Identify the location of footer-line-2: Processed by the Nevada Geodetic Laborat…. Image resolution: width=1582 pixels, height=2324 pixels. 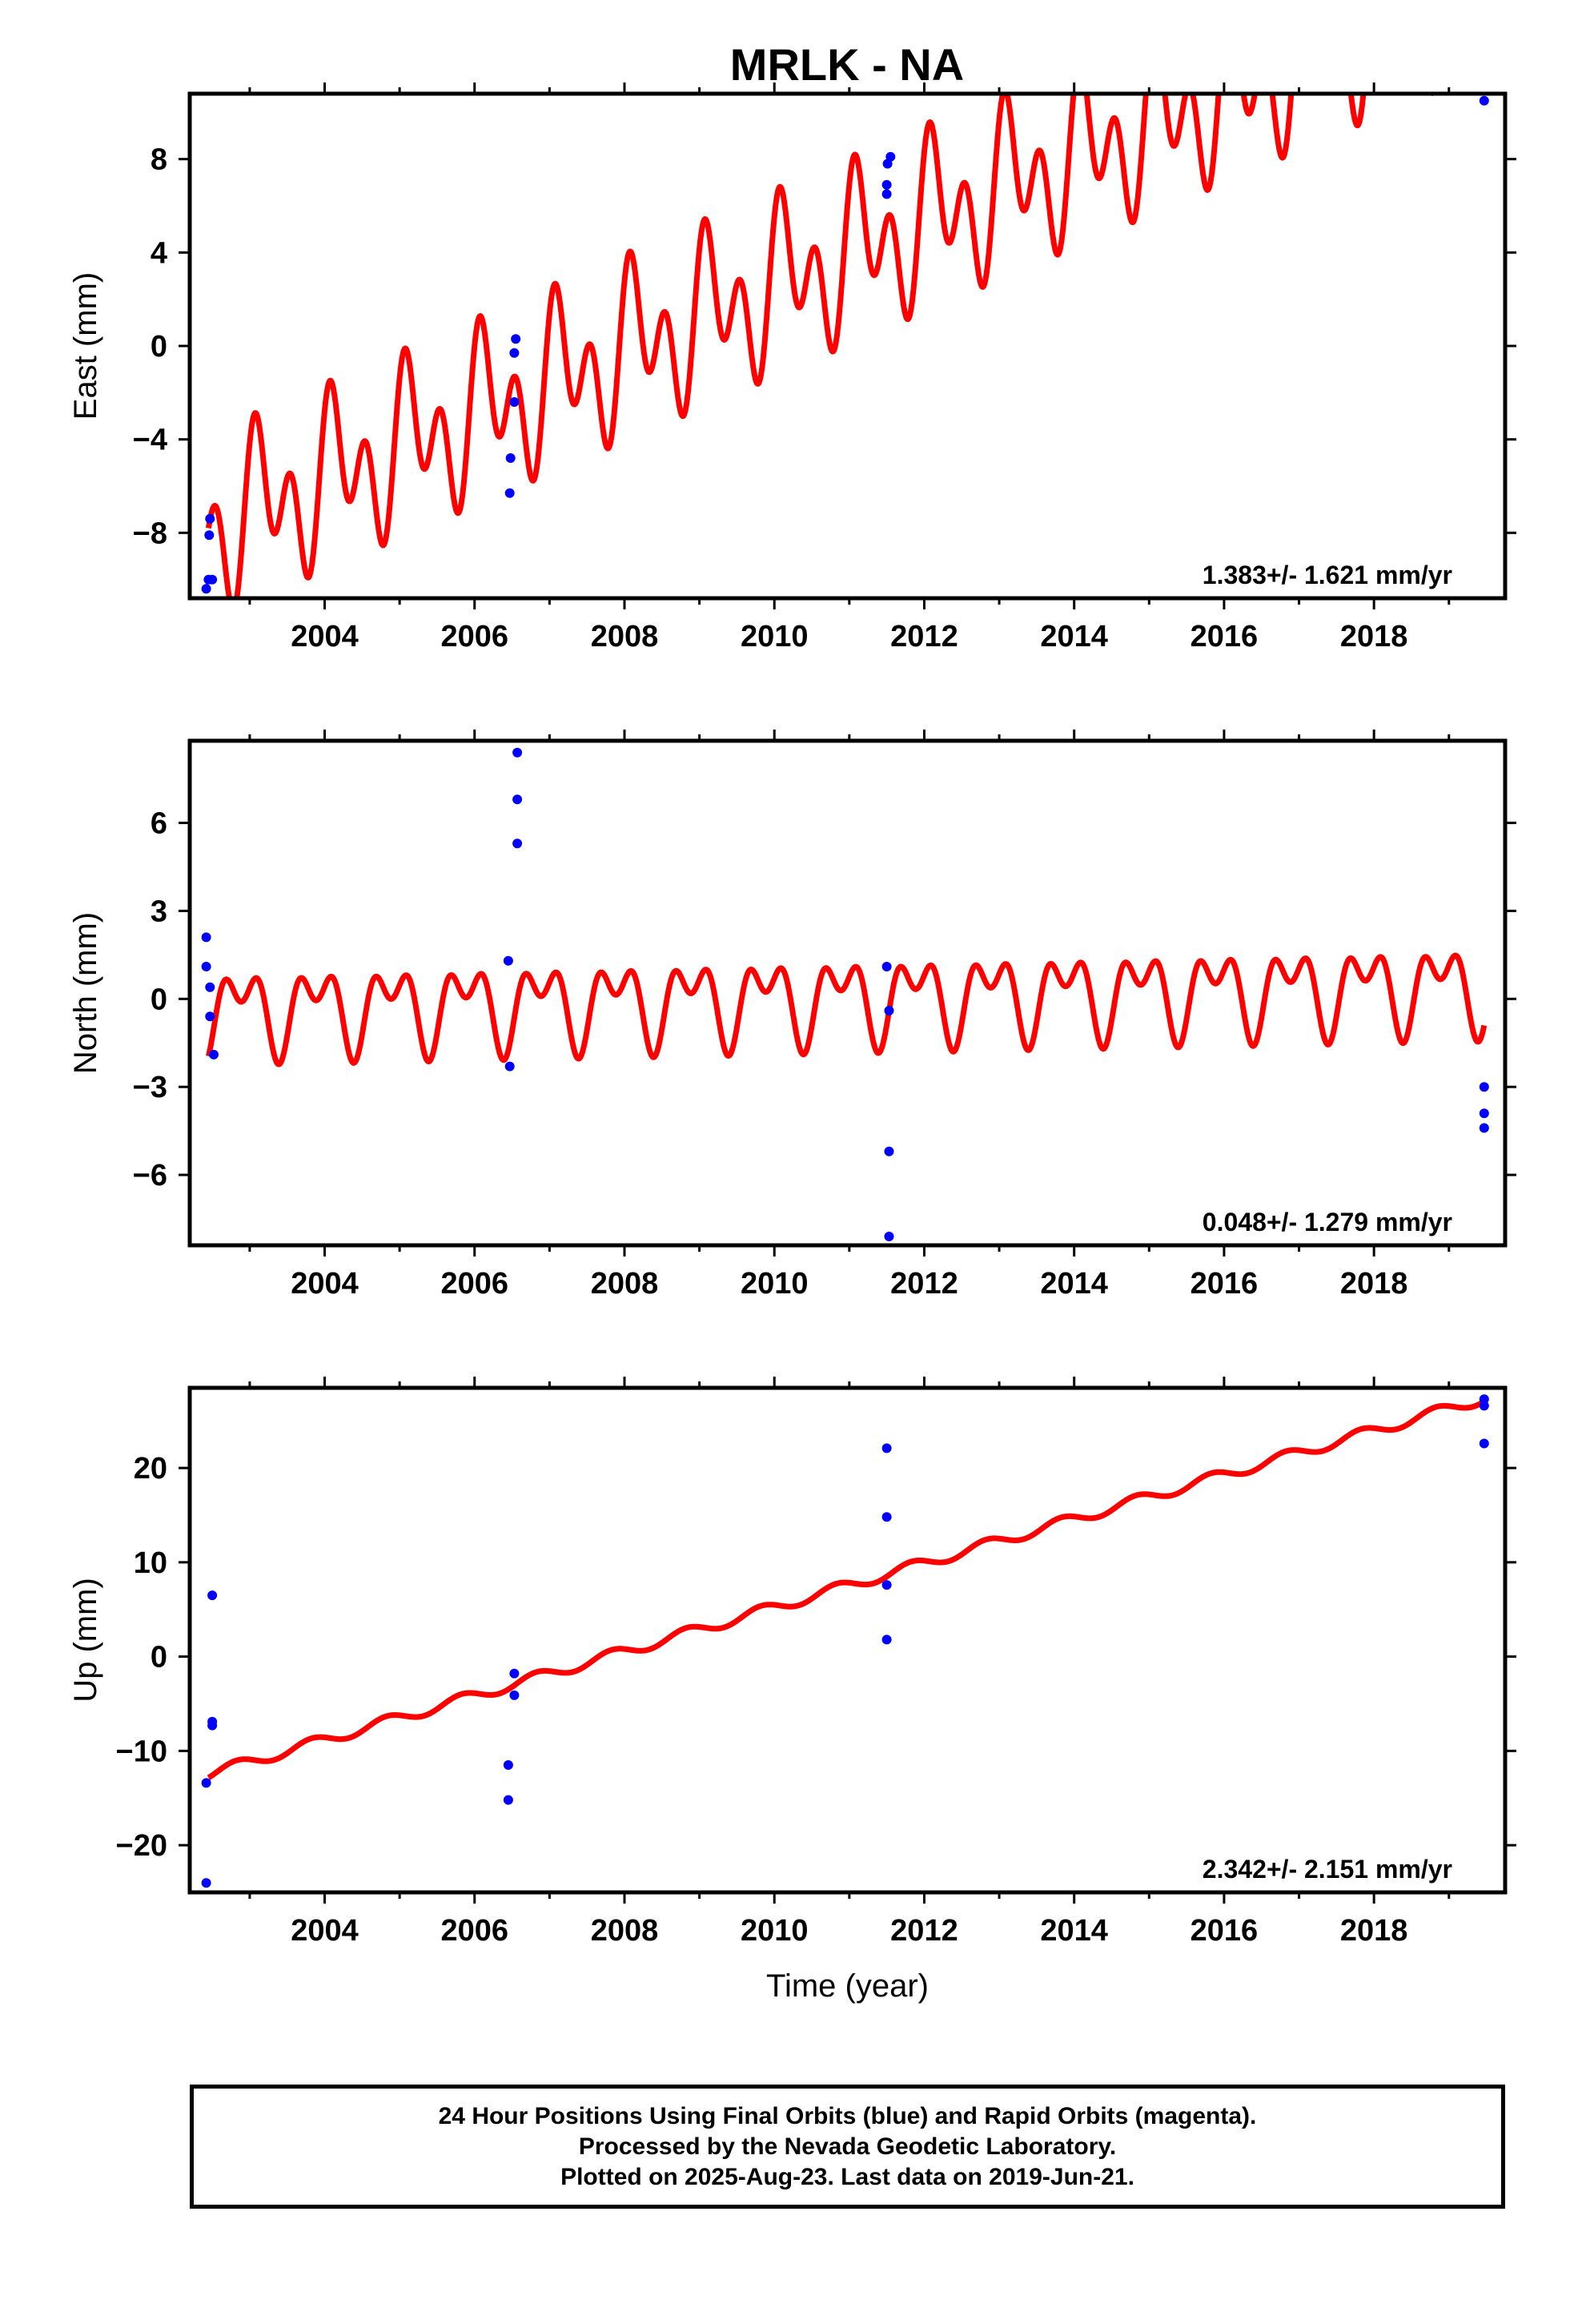
(847, 2146).